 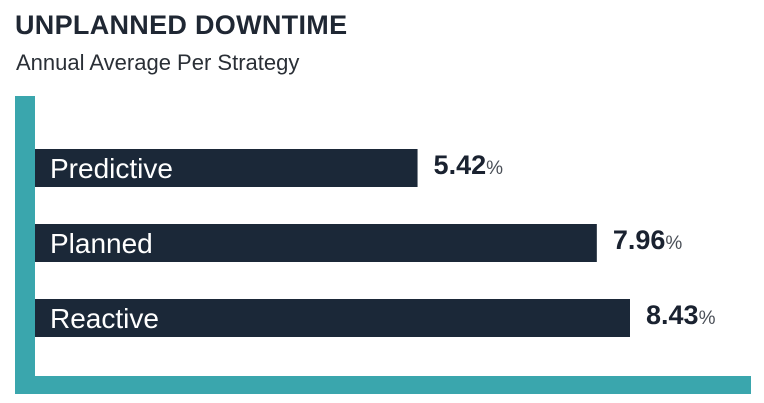 I want to click on bar-label-predictive: Predictive, so click(x=111, y=168).